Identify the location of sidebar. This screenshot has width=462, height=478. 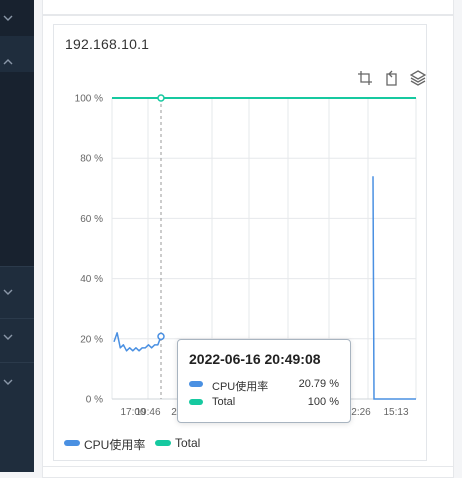
(17, 236).